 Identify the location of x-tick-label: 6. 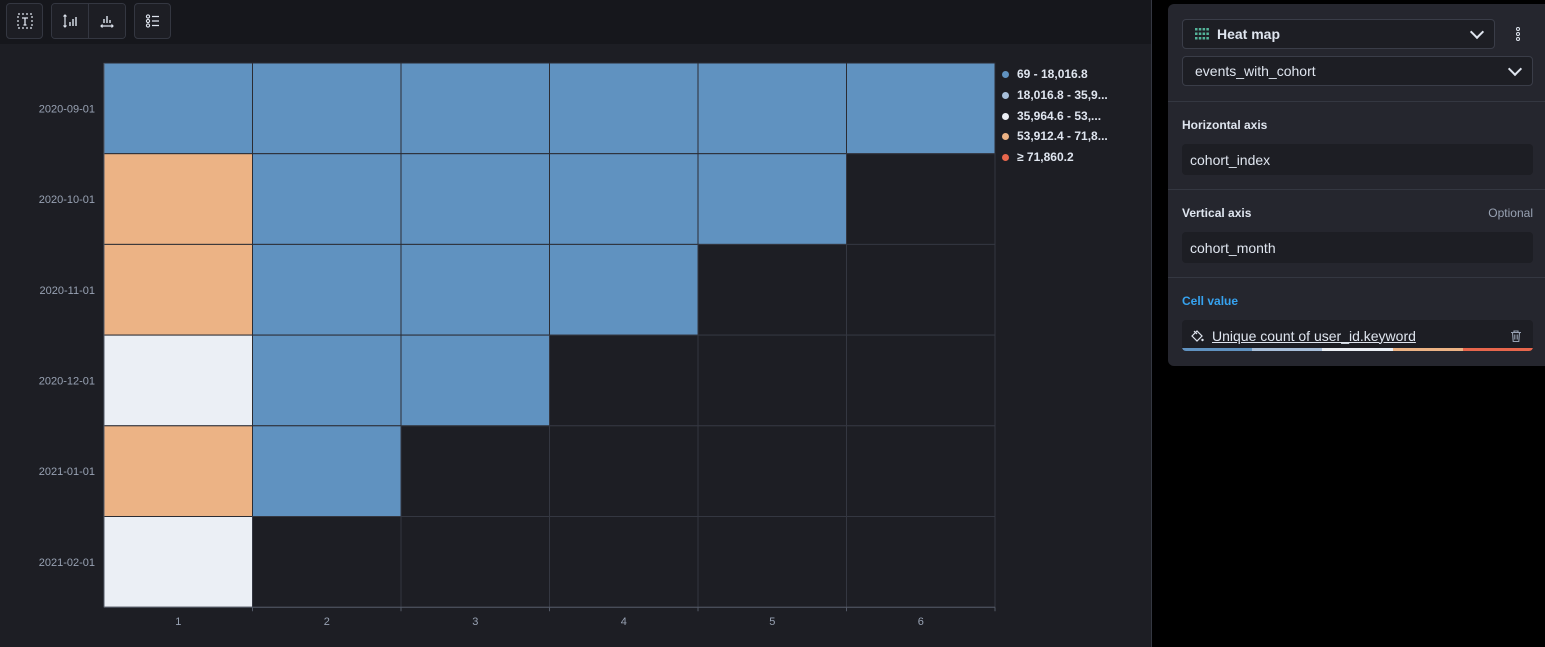
(921, 622).